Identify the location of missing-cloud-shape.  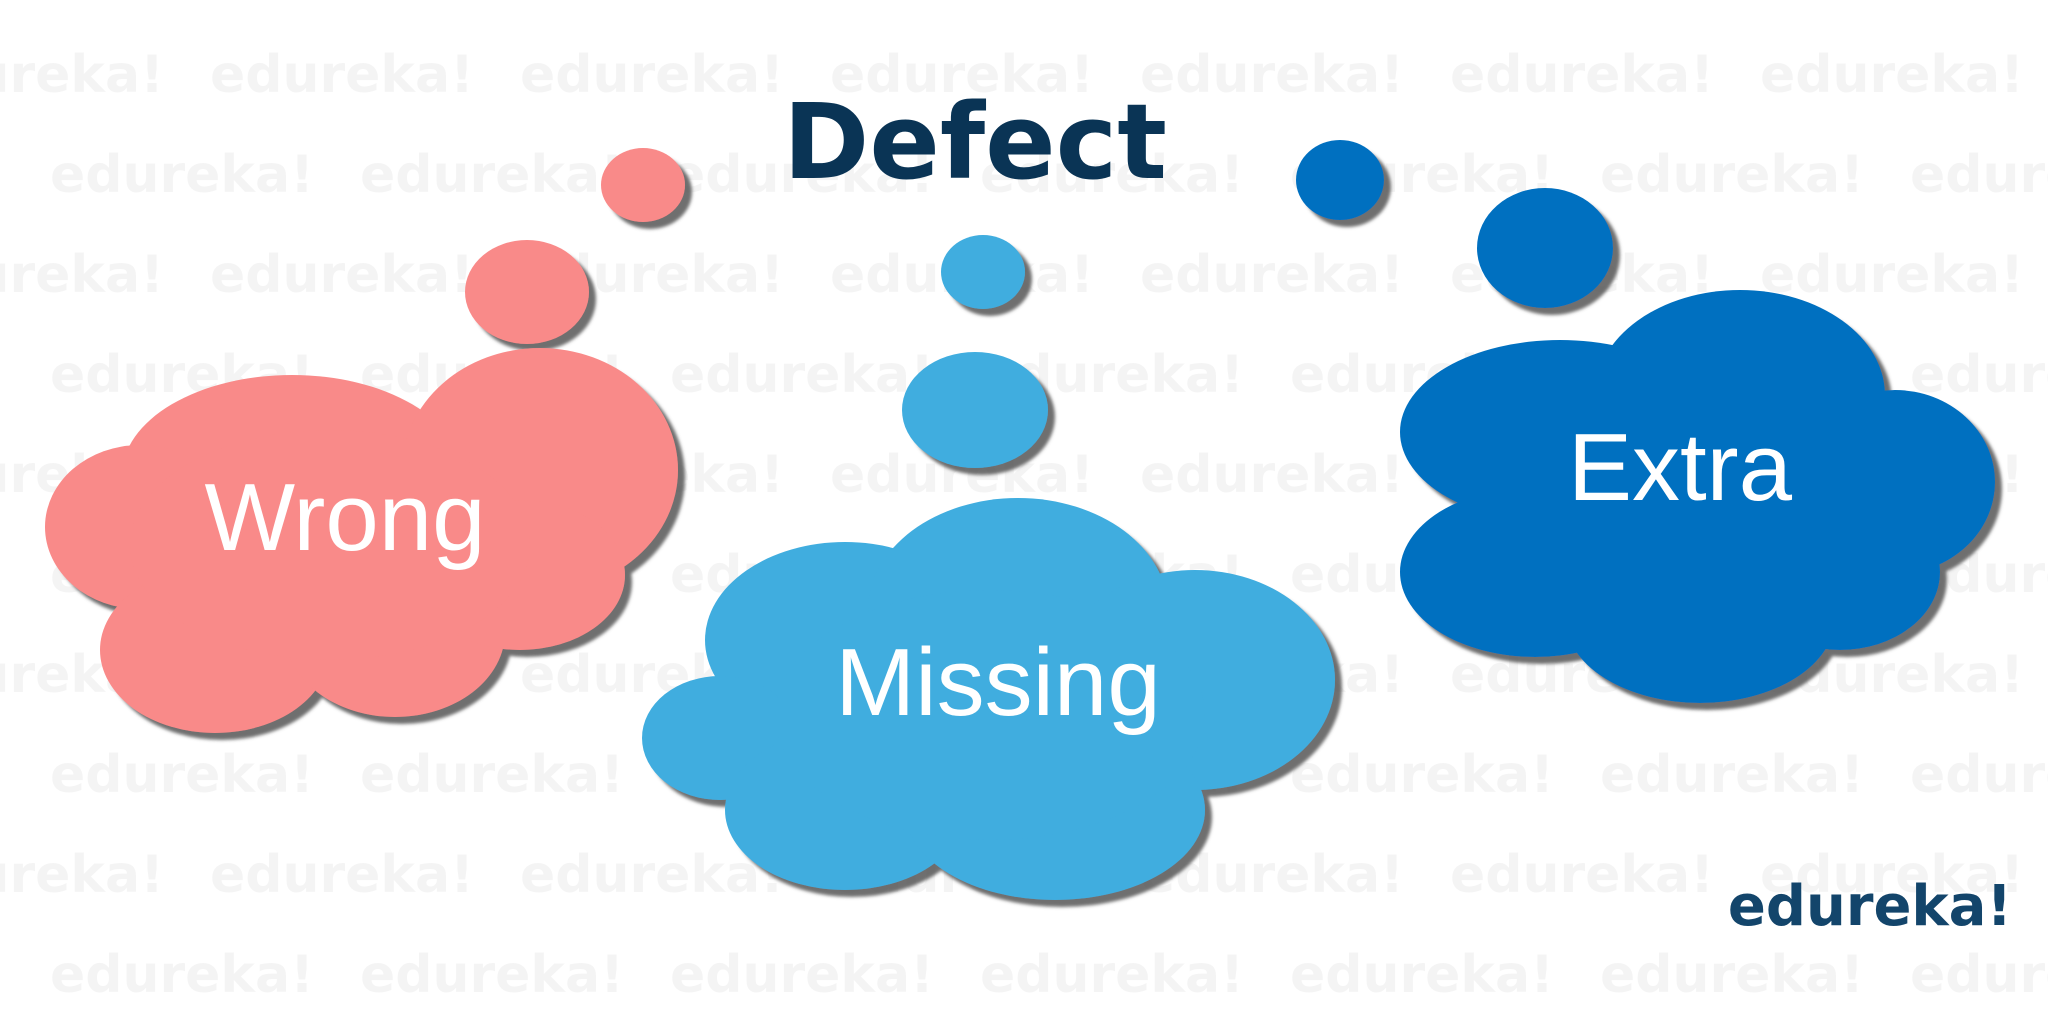
(988, 699).